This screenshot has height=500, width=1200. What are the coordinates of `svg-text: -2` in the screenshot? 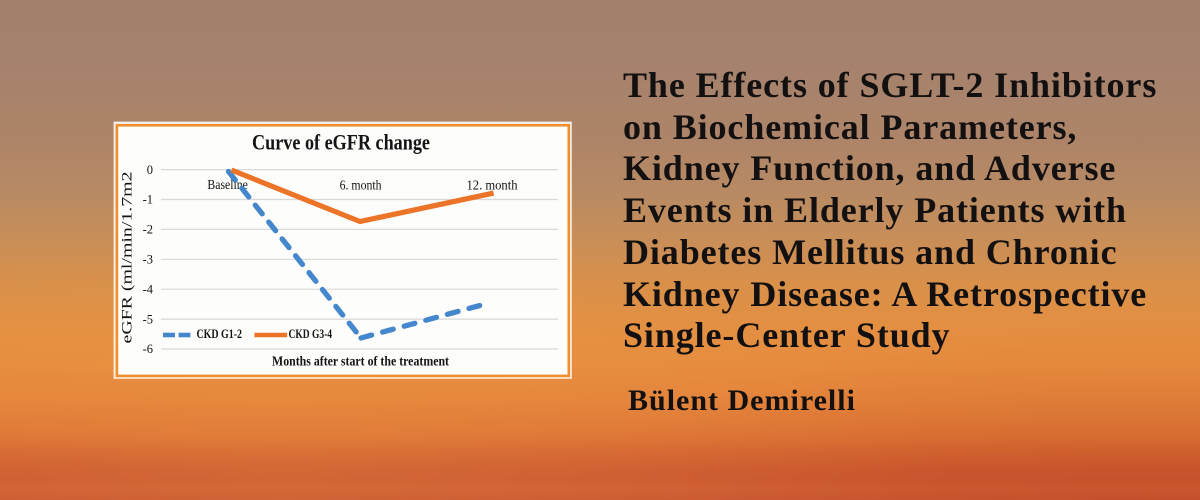 It's located at (148, 230).